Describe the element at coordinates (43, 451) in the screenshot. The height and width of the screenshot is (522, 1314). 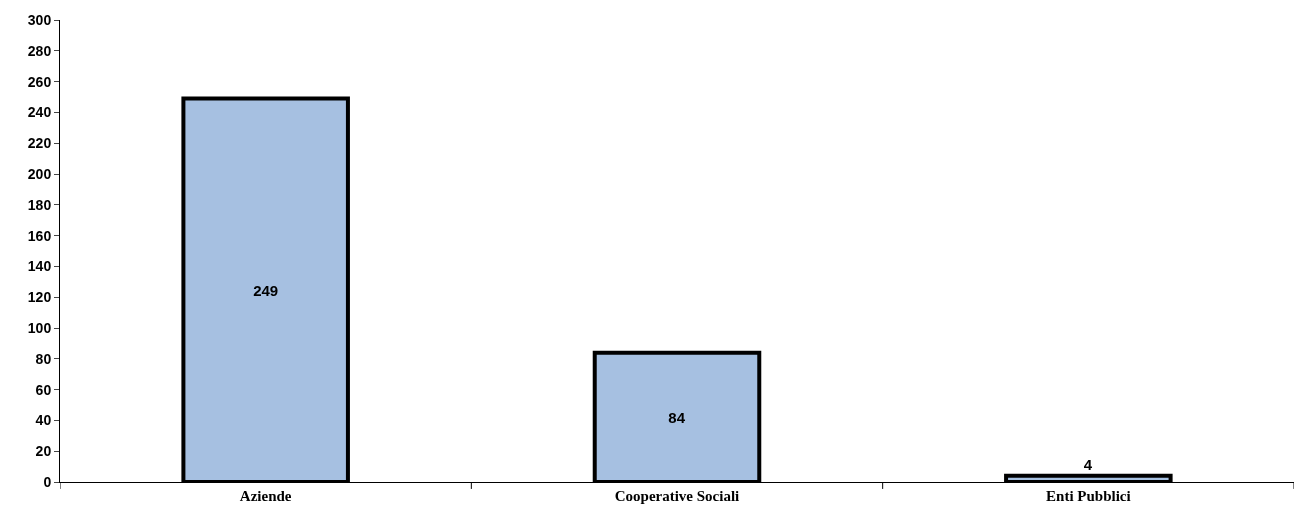
I see `y-tick-label: 20` at that location.